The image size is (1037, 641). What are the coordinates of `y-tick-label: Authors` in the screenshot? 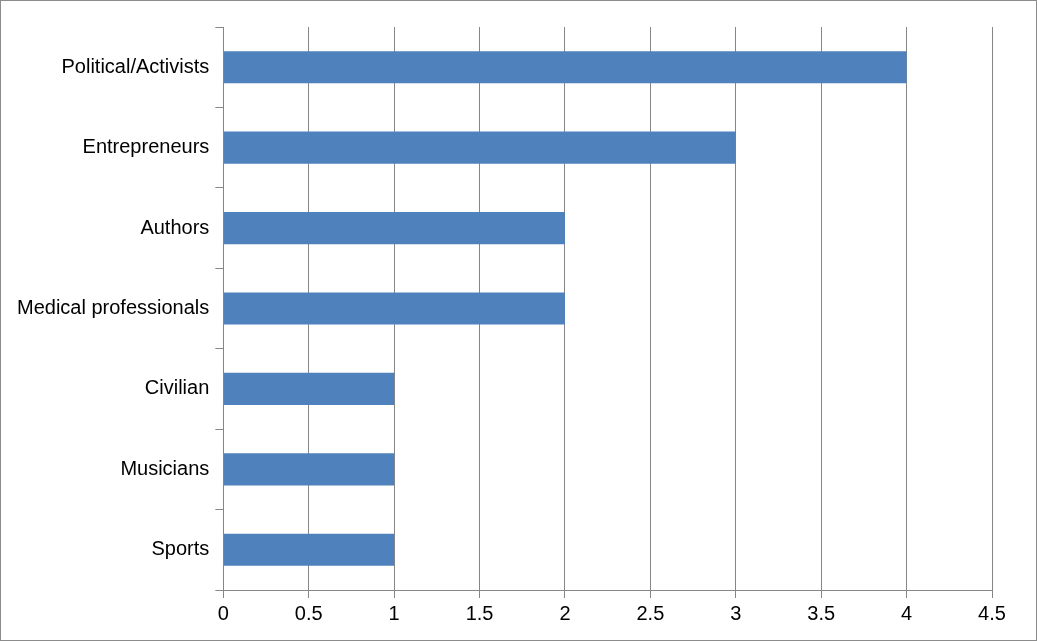 It's located at (175, 226).